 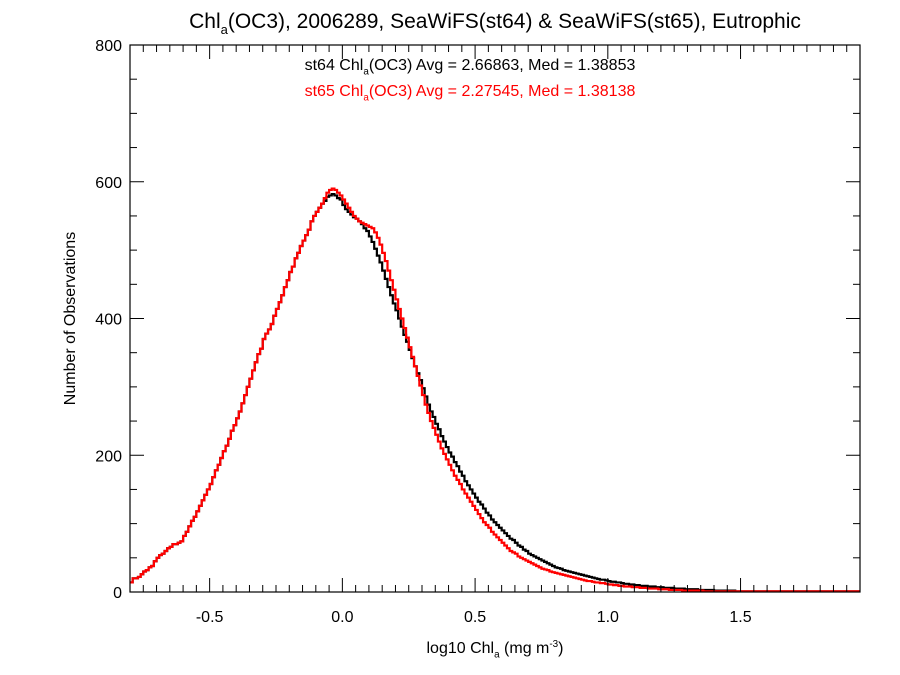 What do you see at coordinates (117, 593) in the screenshot?
I see `y-tick-label: 0` at bounding box center [117, 593].